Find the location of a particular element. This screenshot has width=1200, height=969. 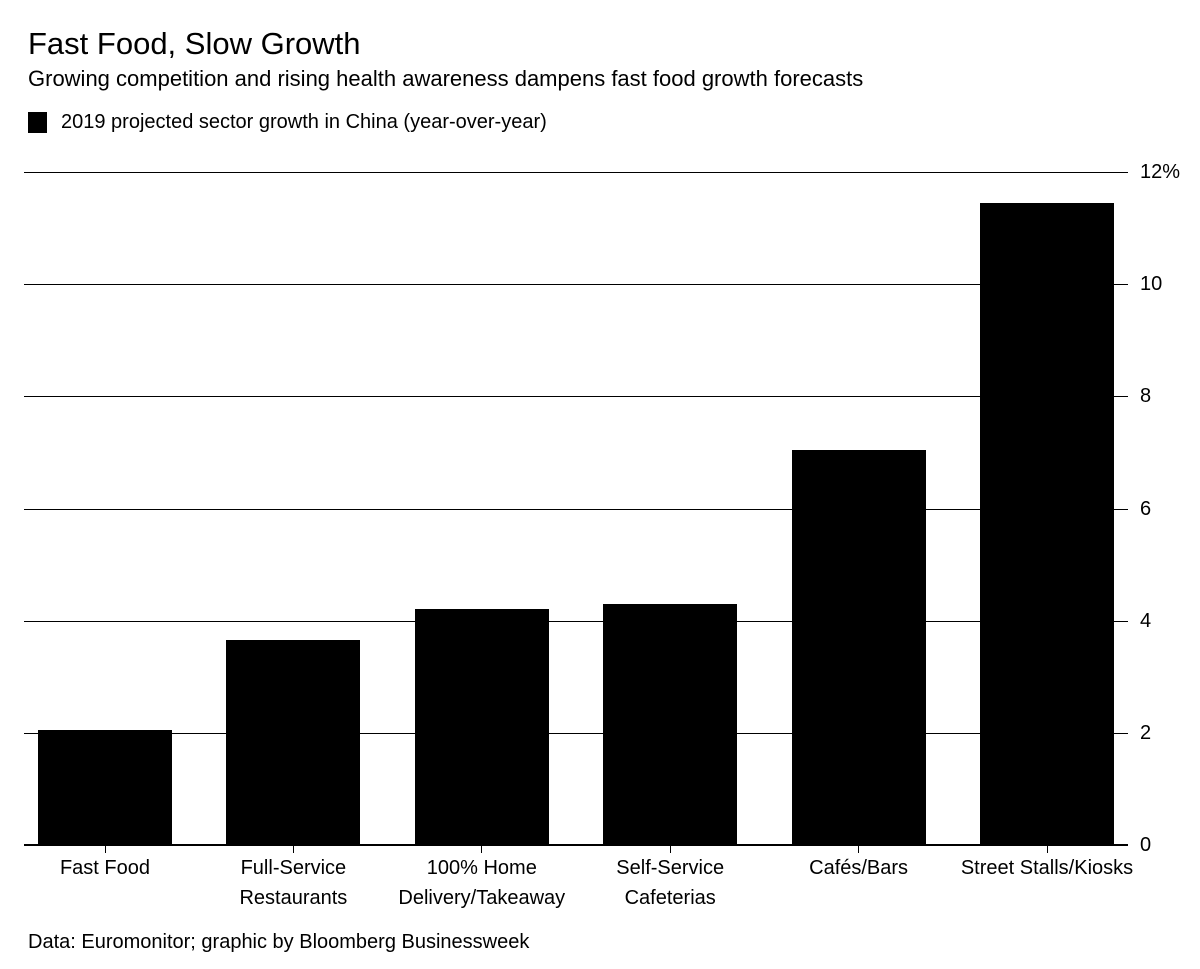

x-axis-label: Fast Food is located at coordinates (110, 868).